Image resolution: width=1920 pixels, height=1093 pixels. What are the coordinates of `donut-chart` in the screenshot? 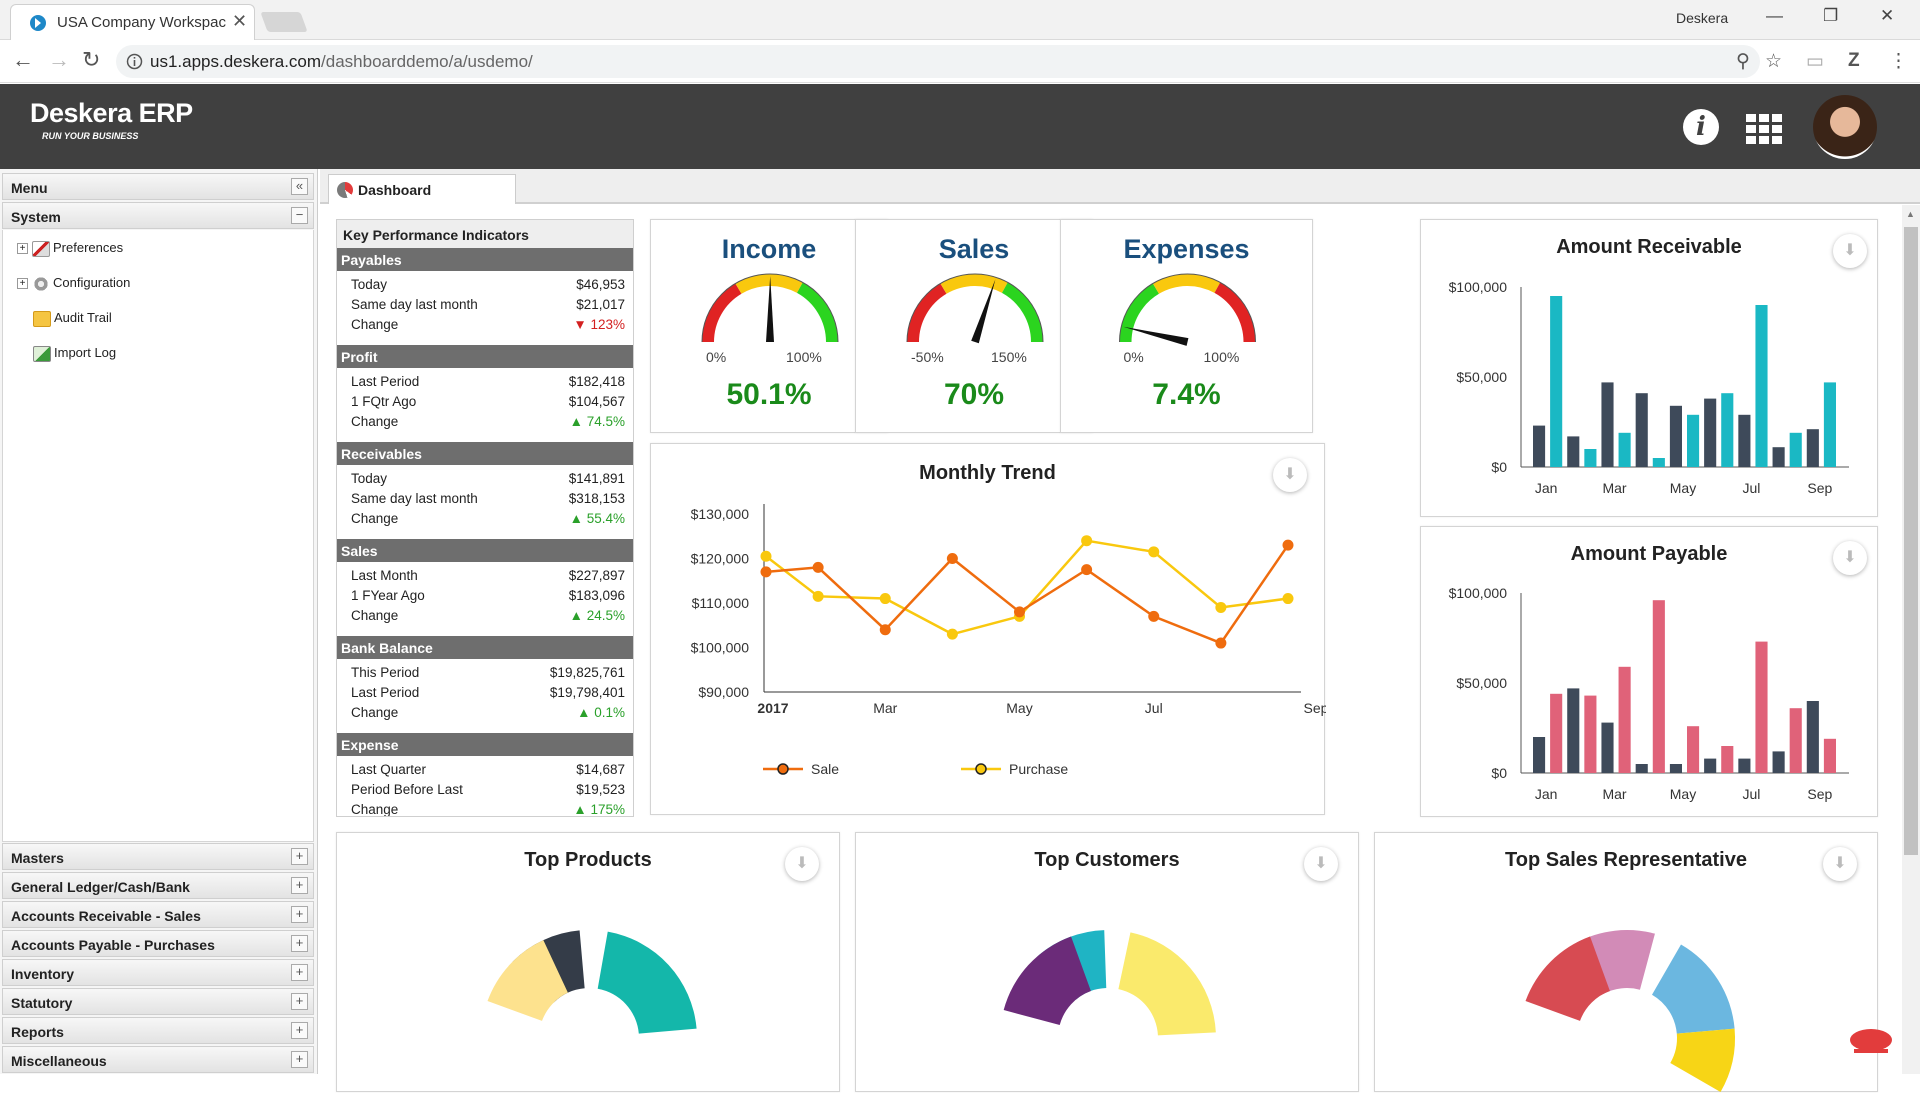 It's located at (1109, 983).